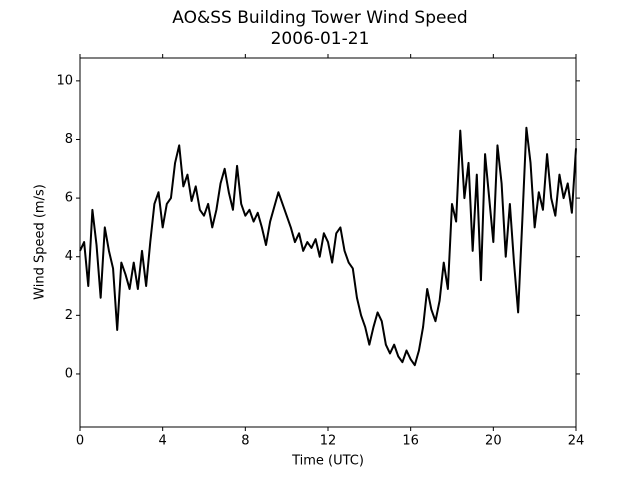 This screenshot has width=640, height=480. I want to click on y-tick-label: 0, so click(69, 373).